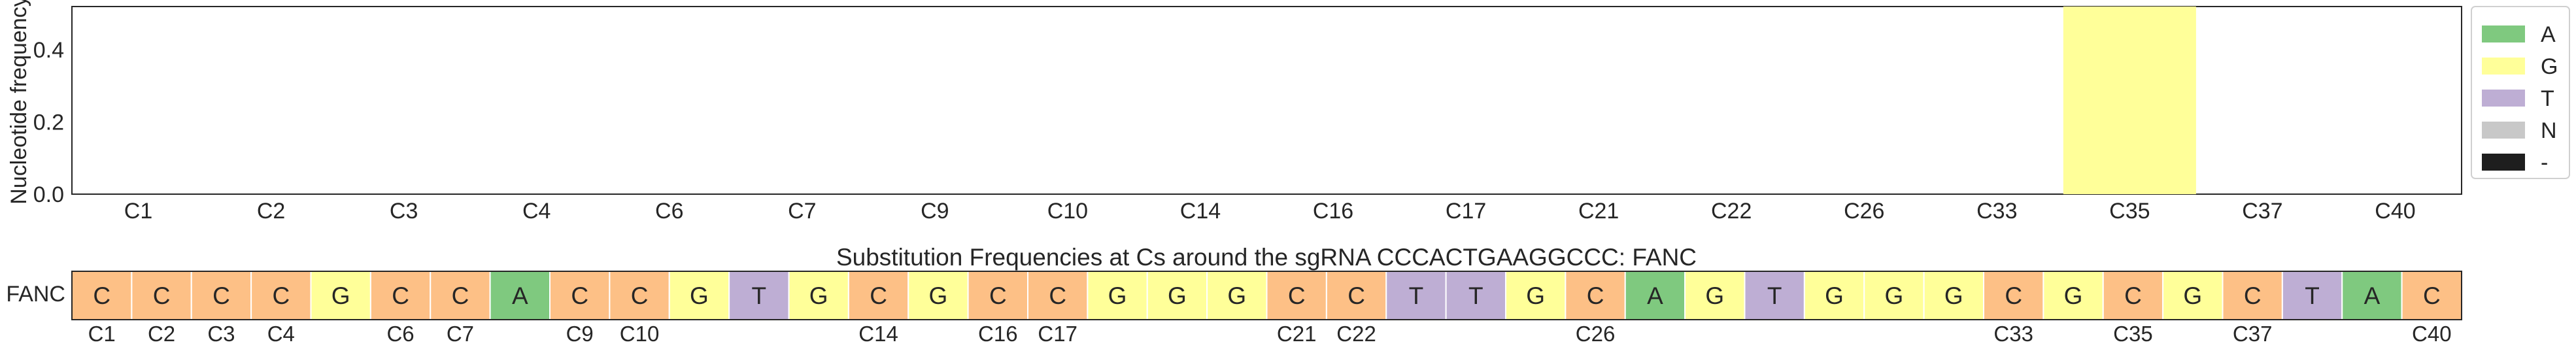 The width and height of the screenshot is (2576, 353). I want to click on legend-label: G, so click(2549, 66).